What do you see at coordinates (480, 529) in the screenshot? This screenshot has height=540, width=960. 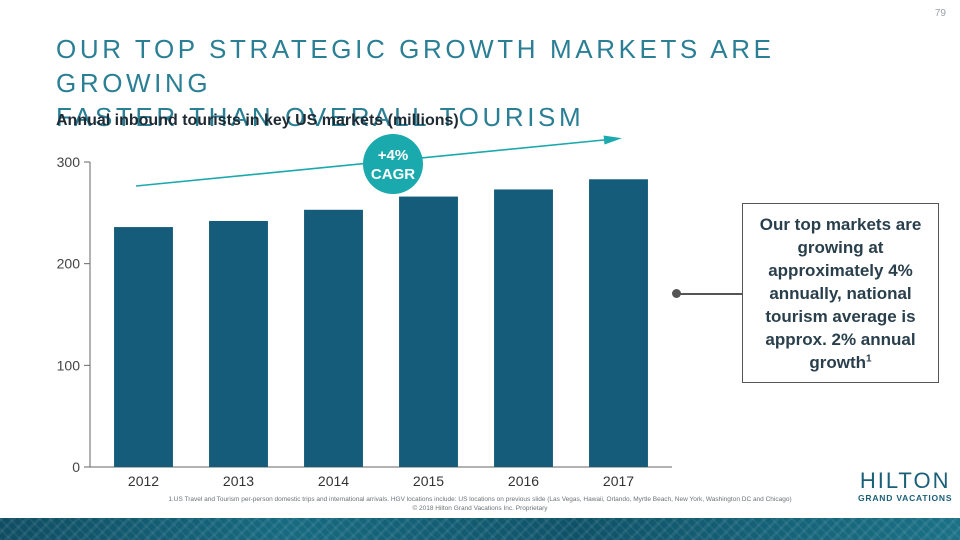 I see `decorative-footer-band` at bounding box center [480, 529].